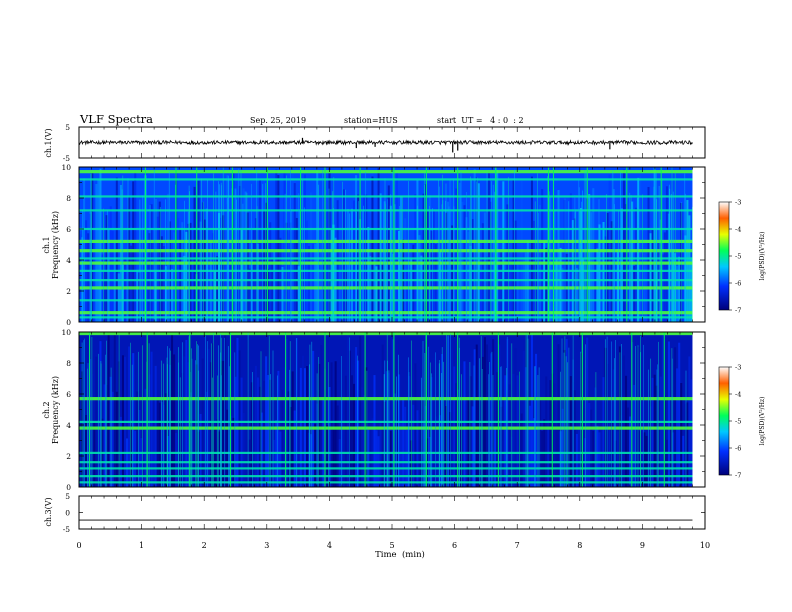 The width and height of the screenshot is (792, 612). What do you see at coordinates (454, 545) in the screenshot?
I see `time-tick-label: 6` at bounding box center [454, 545].